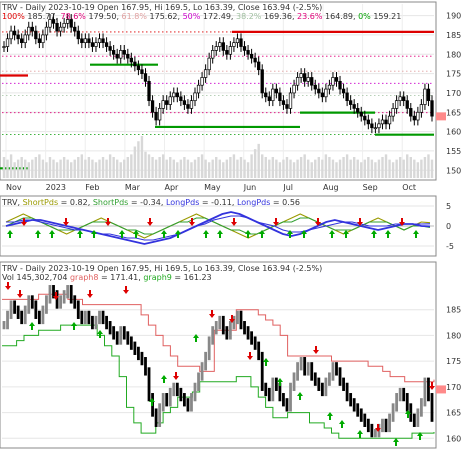  What do you see at coordinates (163, 16) in the screenshot?
I see `fib-legend-value: 175.62,` at bounding box center [163, 16].